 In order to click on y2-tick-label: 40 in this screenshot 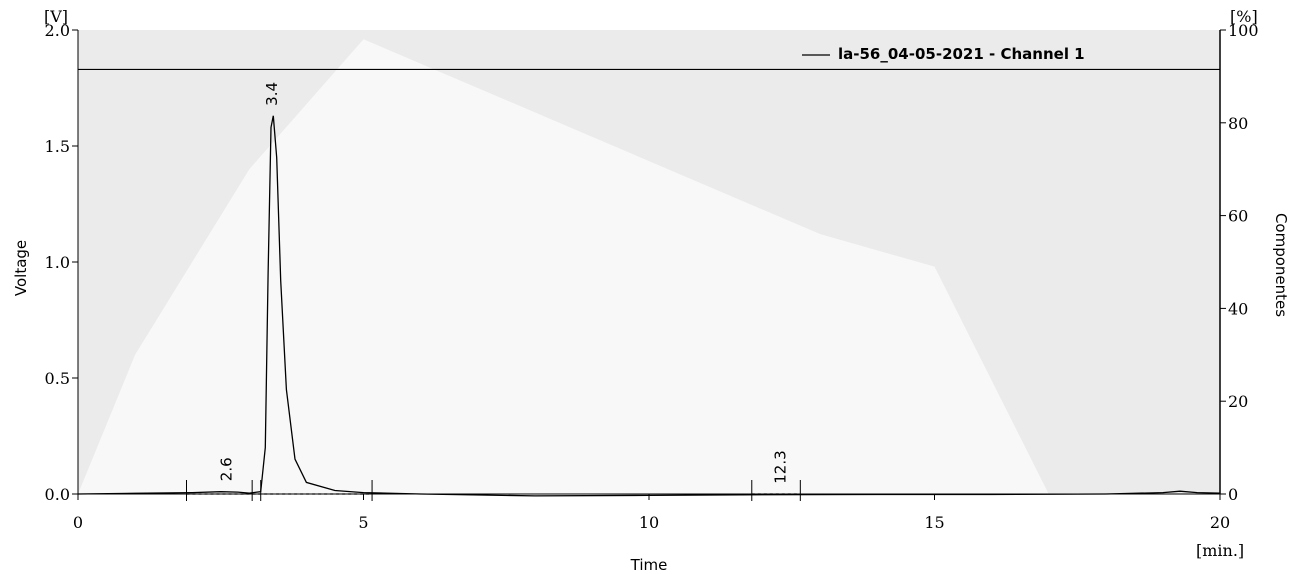, I will do `click(1238, 308)`.